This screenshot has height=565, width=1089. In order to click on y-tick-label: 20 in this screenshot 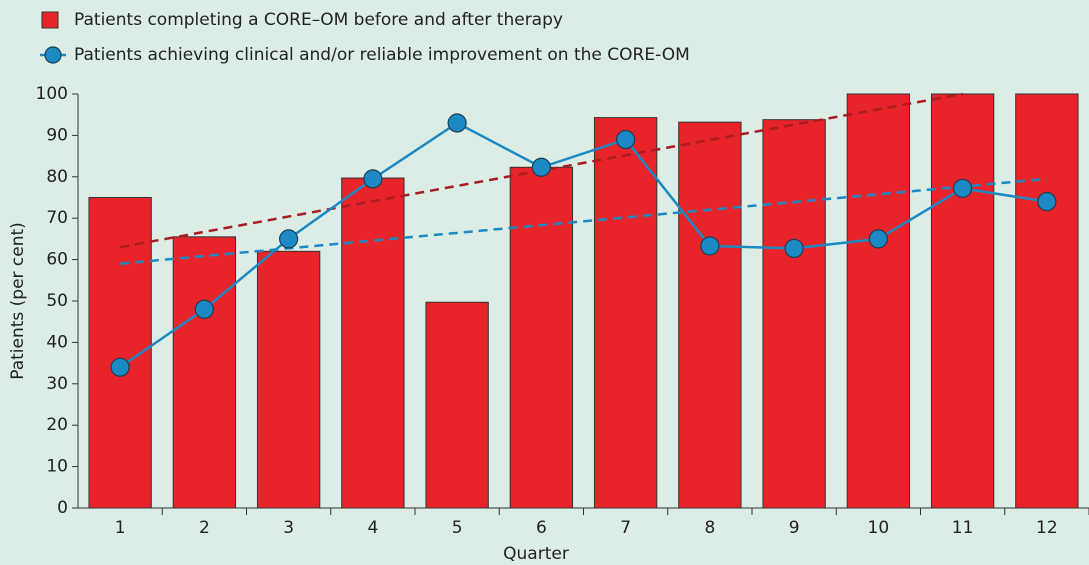, I will do `click(57, 425)`.